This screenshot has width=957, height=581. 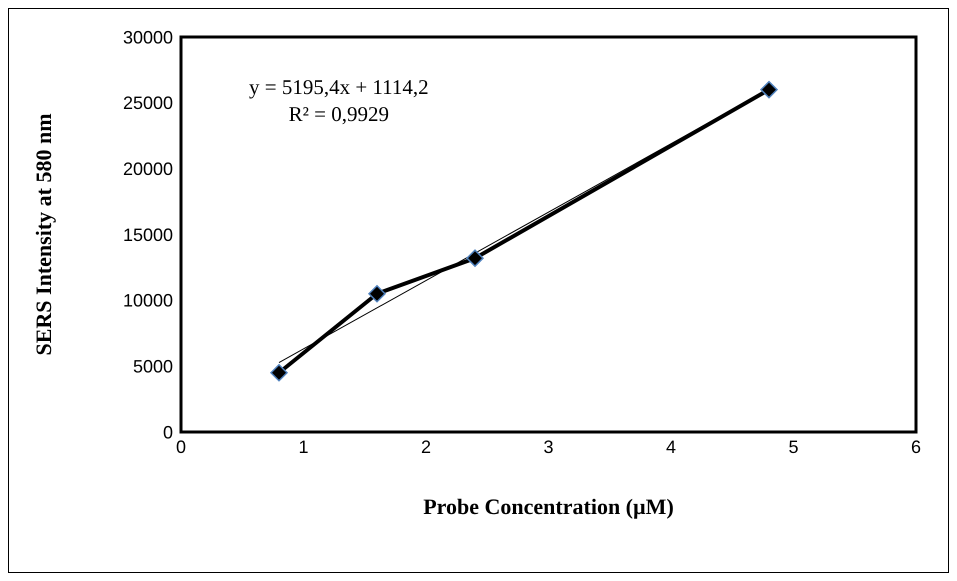 What do you see at coordinates (548, 506) in the screenshot?
I see `x-axis-title: Probe Concentration (µM)` at bounding box center [548, 506].